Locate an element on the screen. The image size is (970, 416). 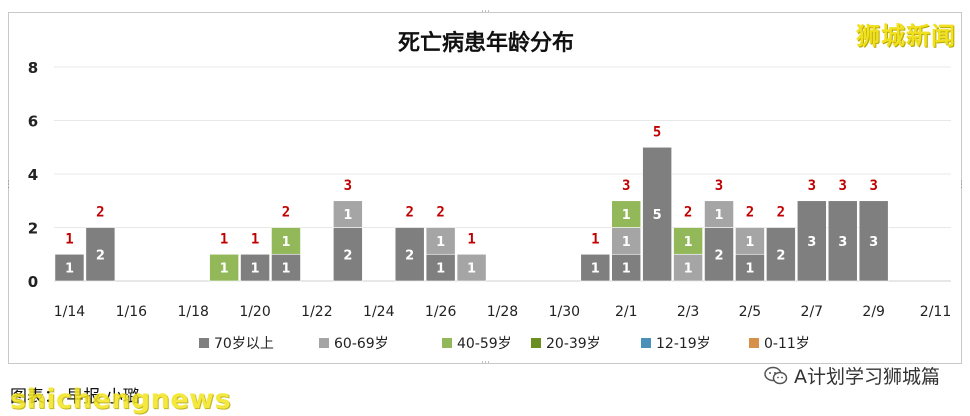
account-name: A计划学习狮城篇 is located at coordinates (867, 377).